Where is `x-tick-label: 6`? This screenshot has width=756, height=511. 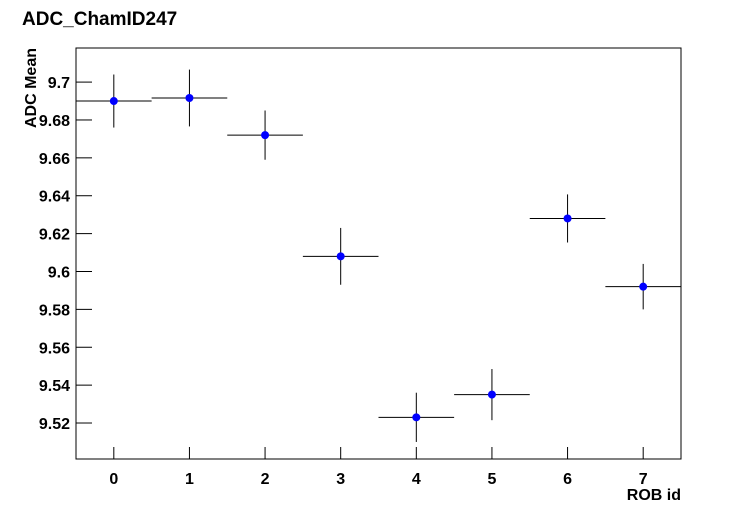
x-tick-label: 6 is located at coordinates (567, 479).